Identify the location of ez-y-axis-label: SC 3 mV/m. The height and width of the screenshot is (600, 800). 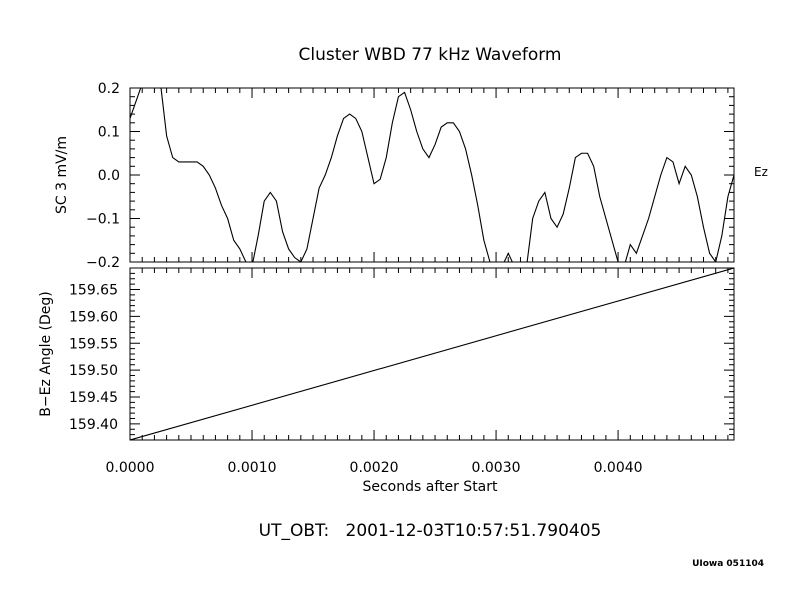
(62, 175).